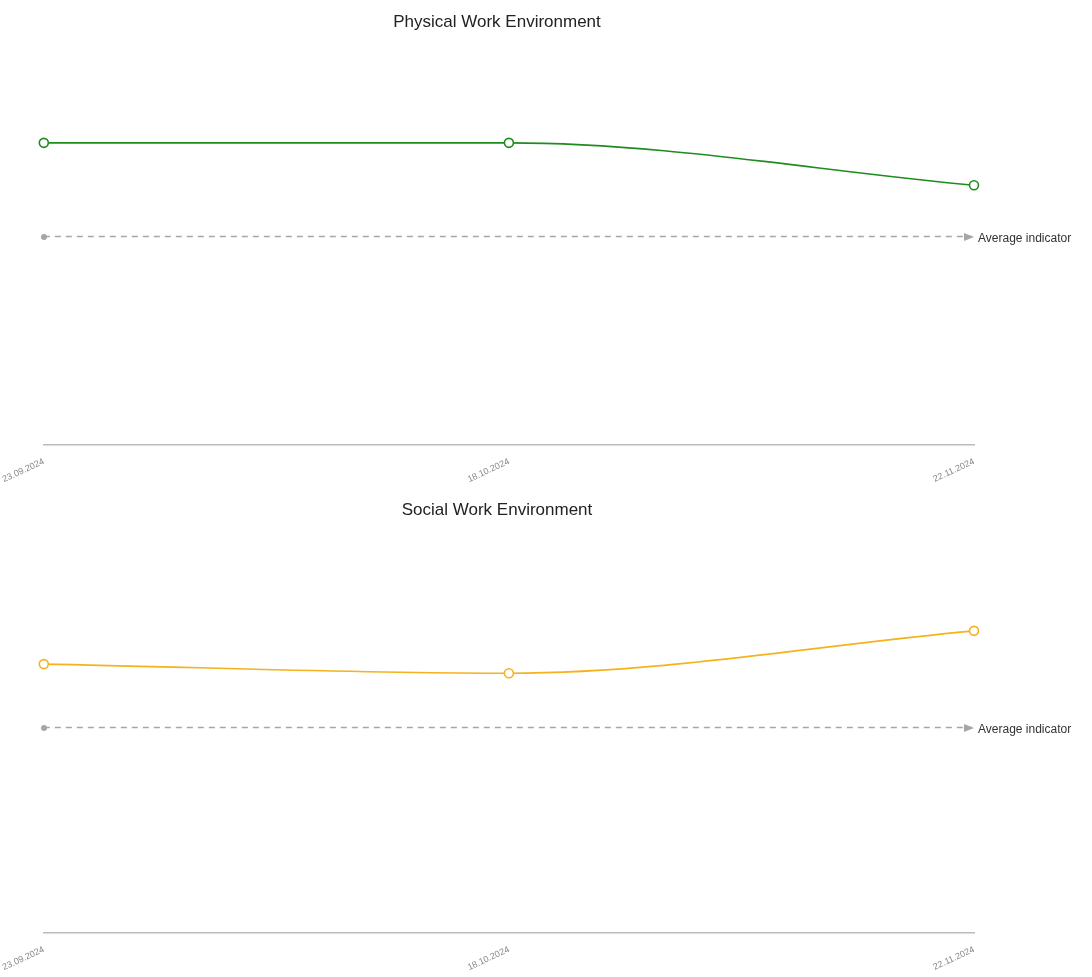 The image size is (1092, 977). I want to click on chart-title: Physical Work Environment, so click(497, 21).